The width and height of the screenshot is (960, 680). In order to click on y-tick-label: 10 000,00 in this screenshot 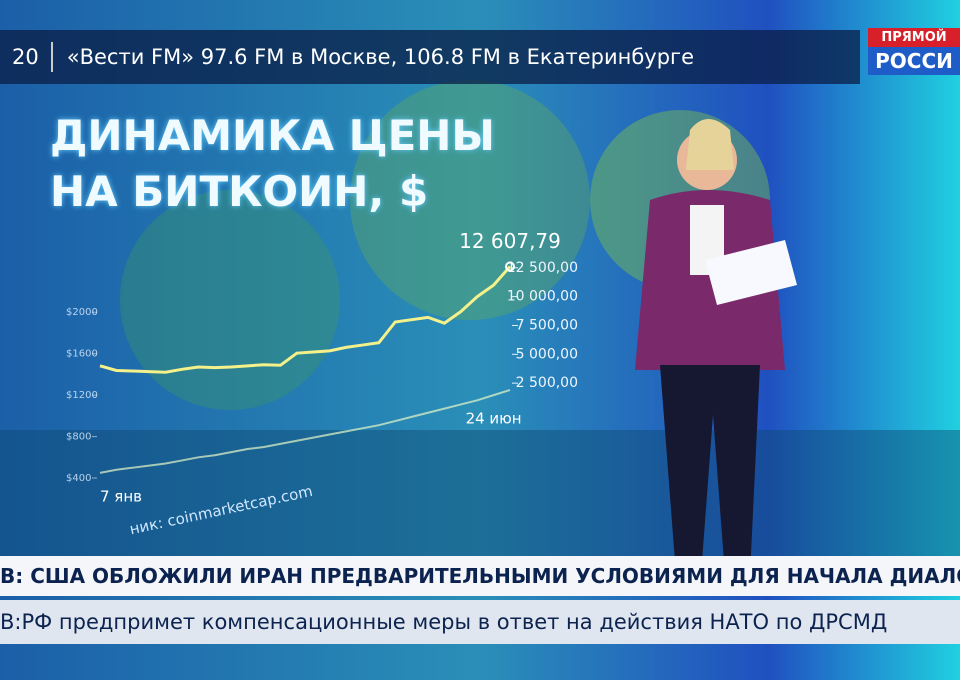, I will do `click(542, 297)`.